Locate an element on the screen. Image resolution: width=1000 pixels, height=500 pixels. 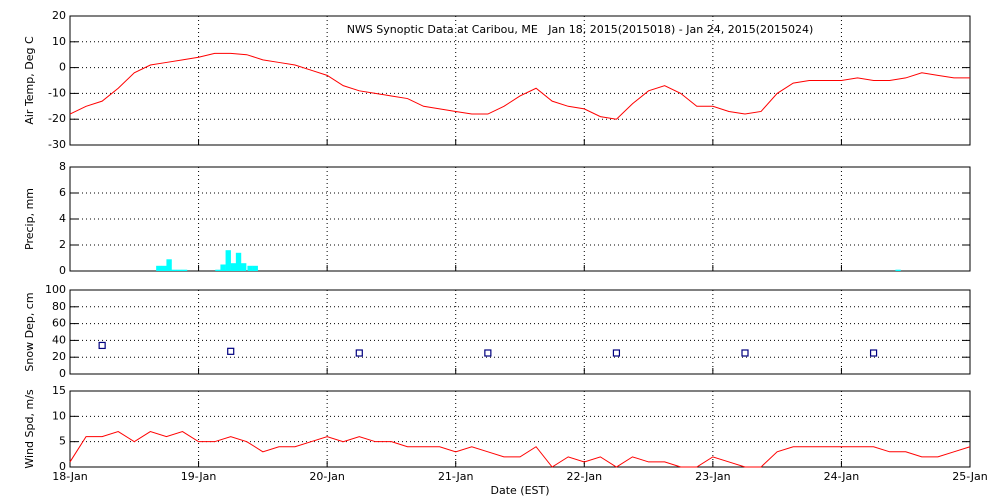
x-tick-label: 25-Jan is located at coordinates (970, 476).